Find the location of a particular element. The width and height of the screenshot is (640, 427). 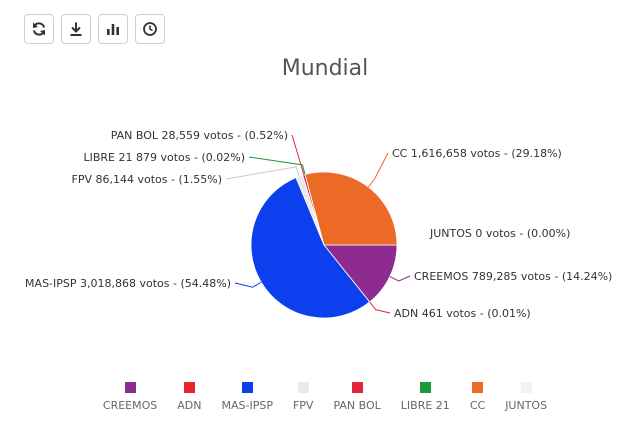

legend-label: LIBRE 21 is located at coordinates (425, 405).